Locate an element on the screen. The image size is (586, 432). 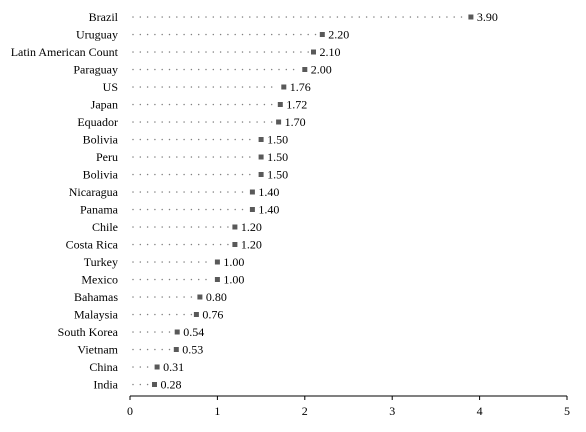
value-label: 0.80 is located at coordinates (216, 297).